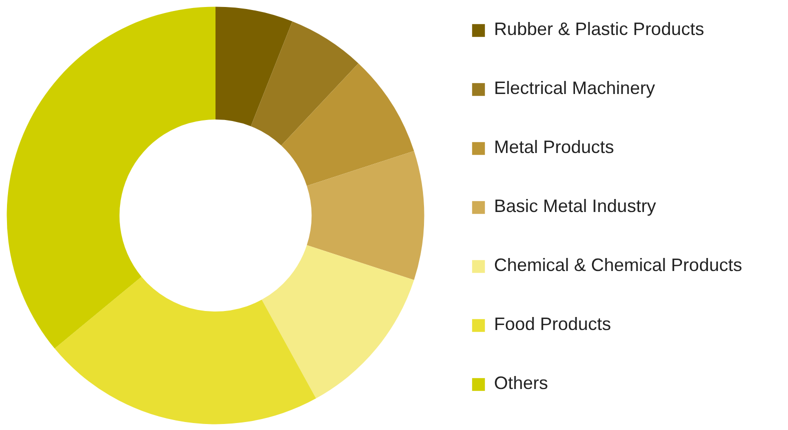 This screenshot has height=430, width=788. I want to click on legend-label: Metal Products, so click(554, 147).